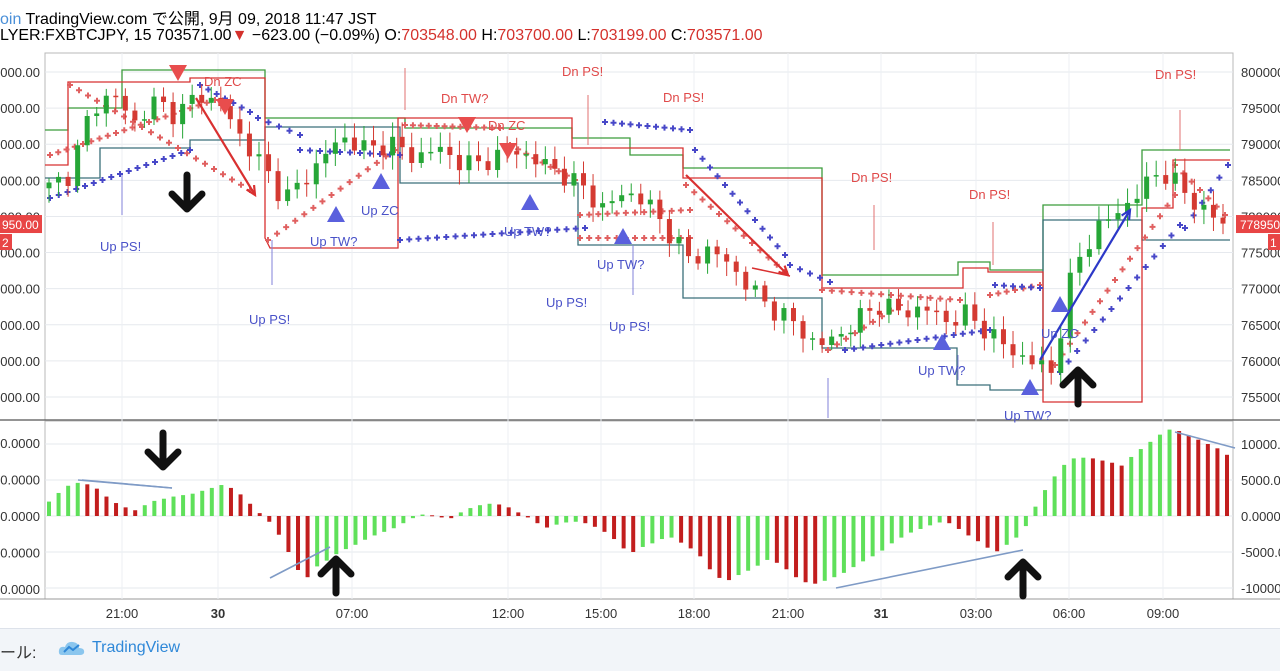 This screenshot has width=1280, height=671. I want to click on price-tag-right-2-text: 1, so click(1273, 243).